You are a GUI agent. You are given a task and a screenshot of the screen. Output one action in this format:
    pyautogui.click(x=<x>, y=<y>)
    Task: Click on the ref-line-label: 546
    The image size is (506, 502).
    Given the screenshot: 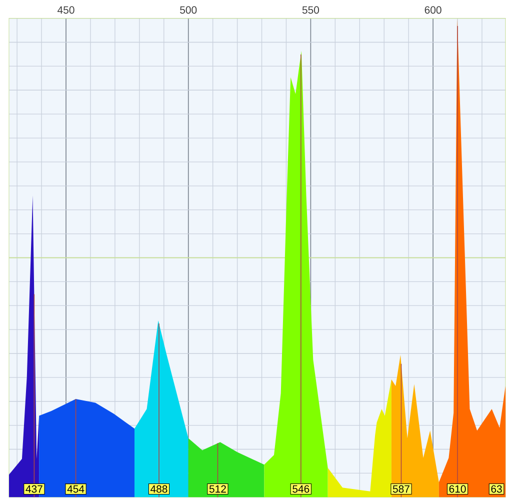 What is the action you would take?
    pyautogui.click(x=301, y=489)
    